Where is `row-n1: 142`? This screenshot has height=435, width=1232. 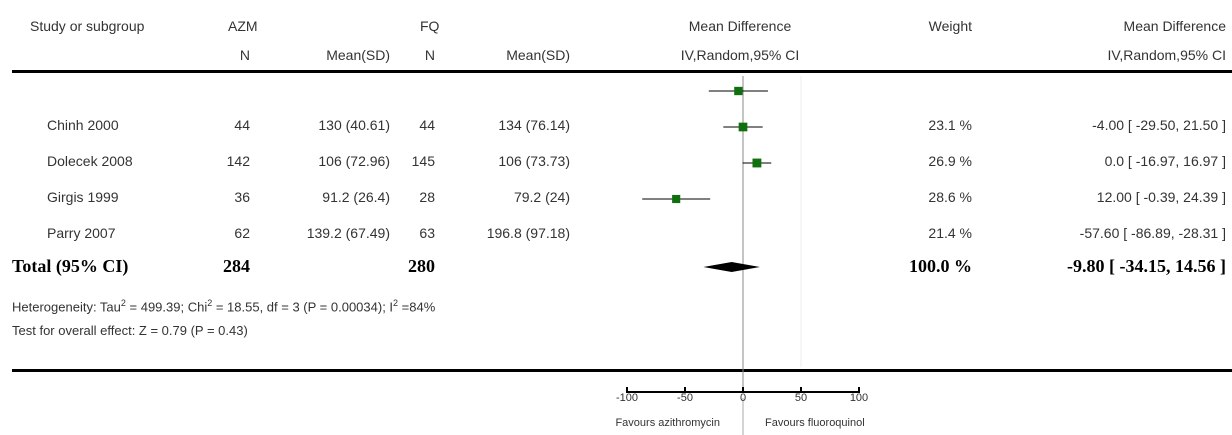
row-n1: 142 is located at coordinates (238, 161).